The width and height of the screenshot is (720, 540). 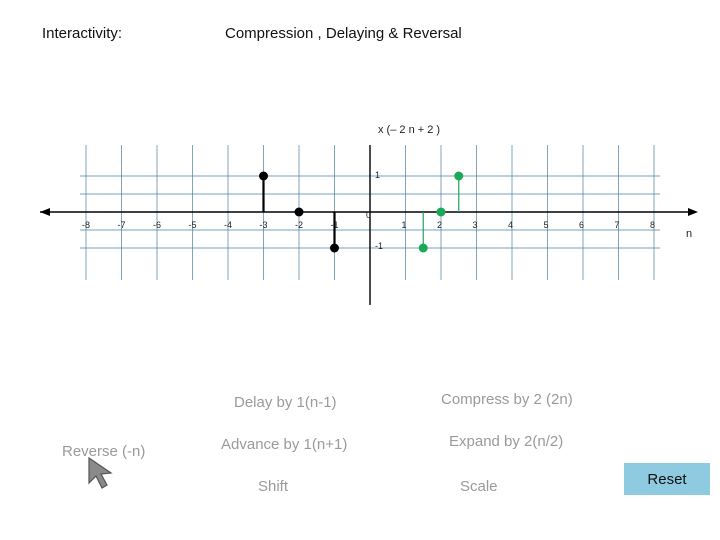 What do you see at coordinates (479, 486) in the screenshot?
I see `scale-button: Scale` at bounding box center [479, 486].